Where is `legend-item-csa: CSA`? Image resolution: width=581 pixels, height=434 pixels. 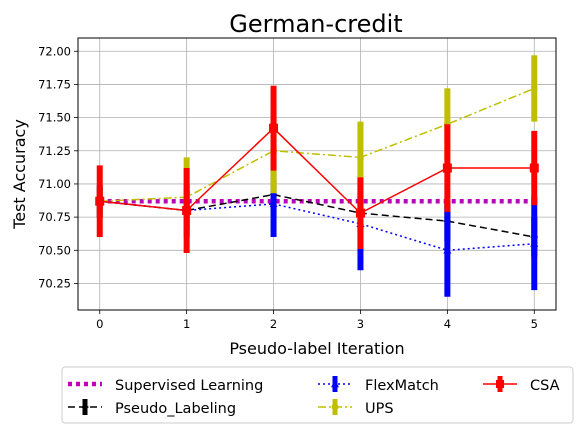
legend-item-csa: CSA is located at coordinates (521, 385).